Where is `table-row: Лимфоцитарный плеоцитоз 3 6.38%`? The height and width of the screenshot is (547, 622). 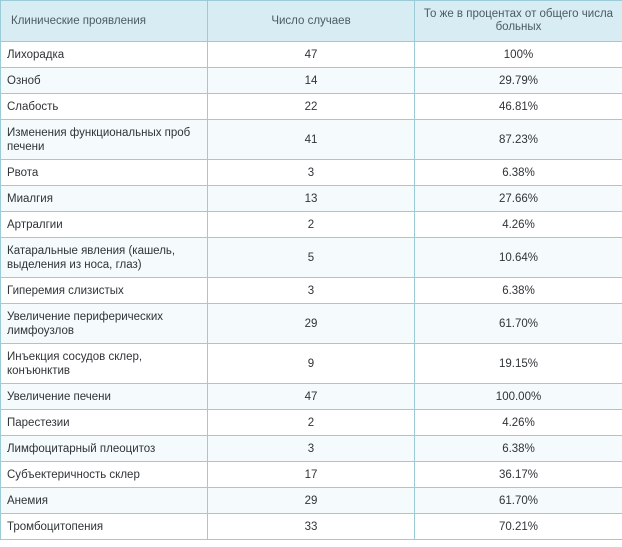 table-row: Лимфоцитарный плеоцитоз 3 6.38% is located at coordinates (311, 448).